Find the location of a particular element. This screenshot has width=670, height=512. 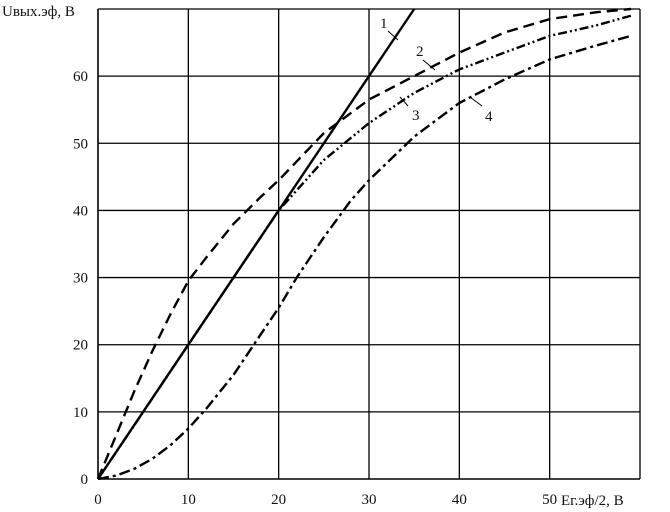

x-tick-label: 40 is located at coordinates (459, 500).